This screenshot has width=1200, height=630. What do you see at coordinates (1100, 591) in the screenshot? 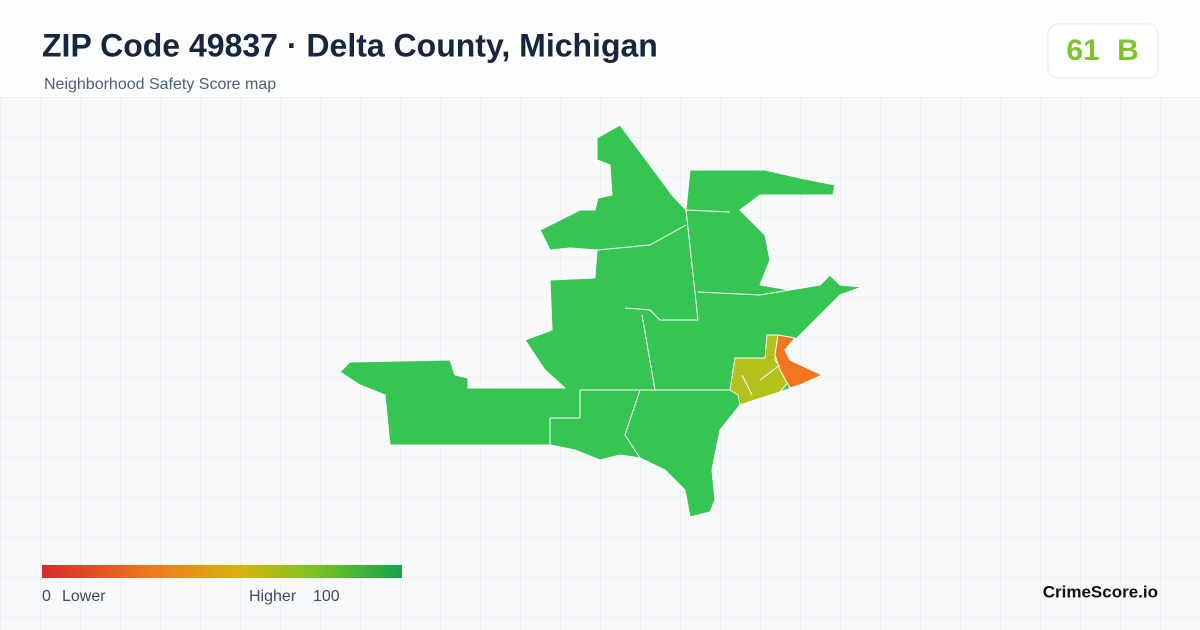
I see `brand: CrimeScore.io` at bounding box center [1100, 591].